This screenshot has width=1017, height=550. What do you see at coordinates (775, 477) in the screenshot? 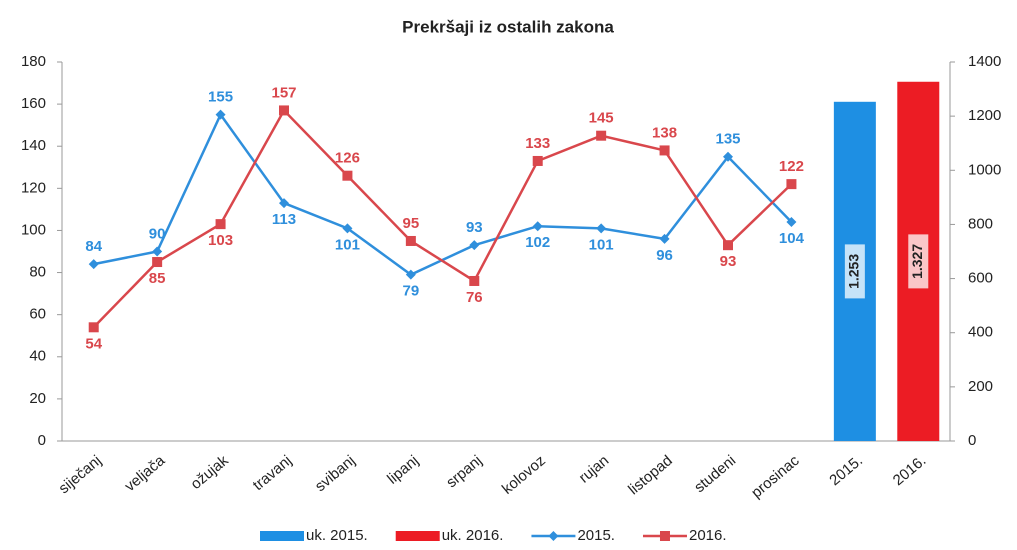
I see `x-tick-label: prosinac` at bounding box center [775, 477].